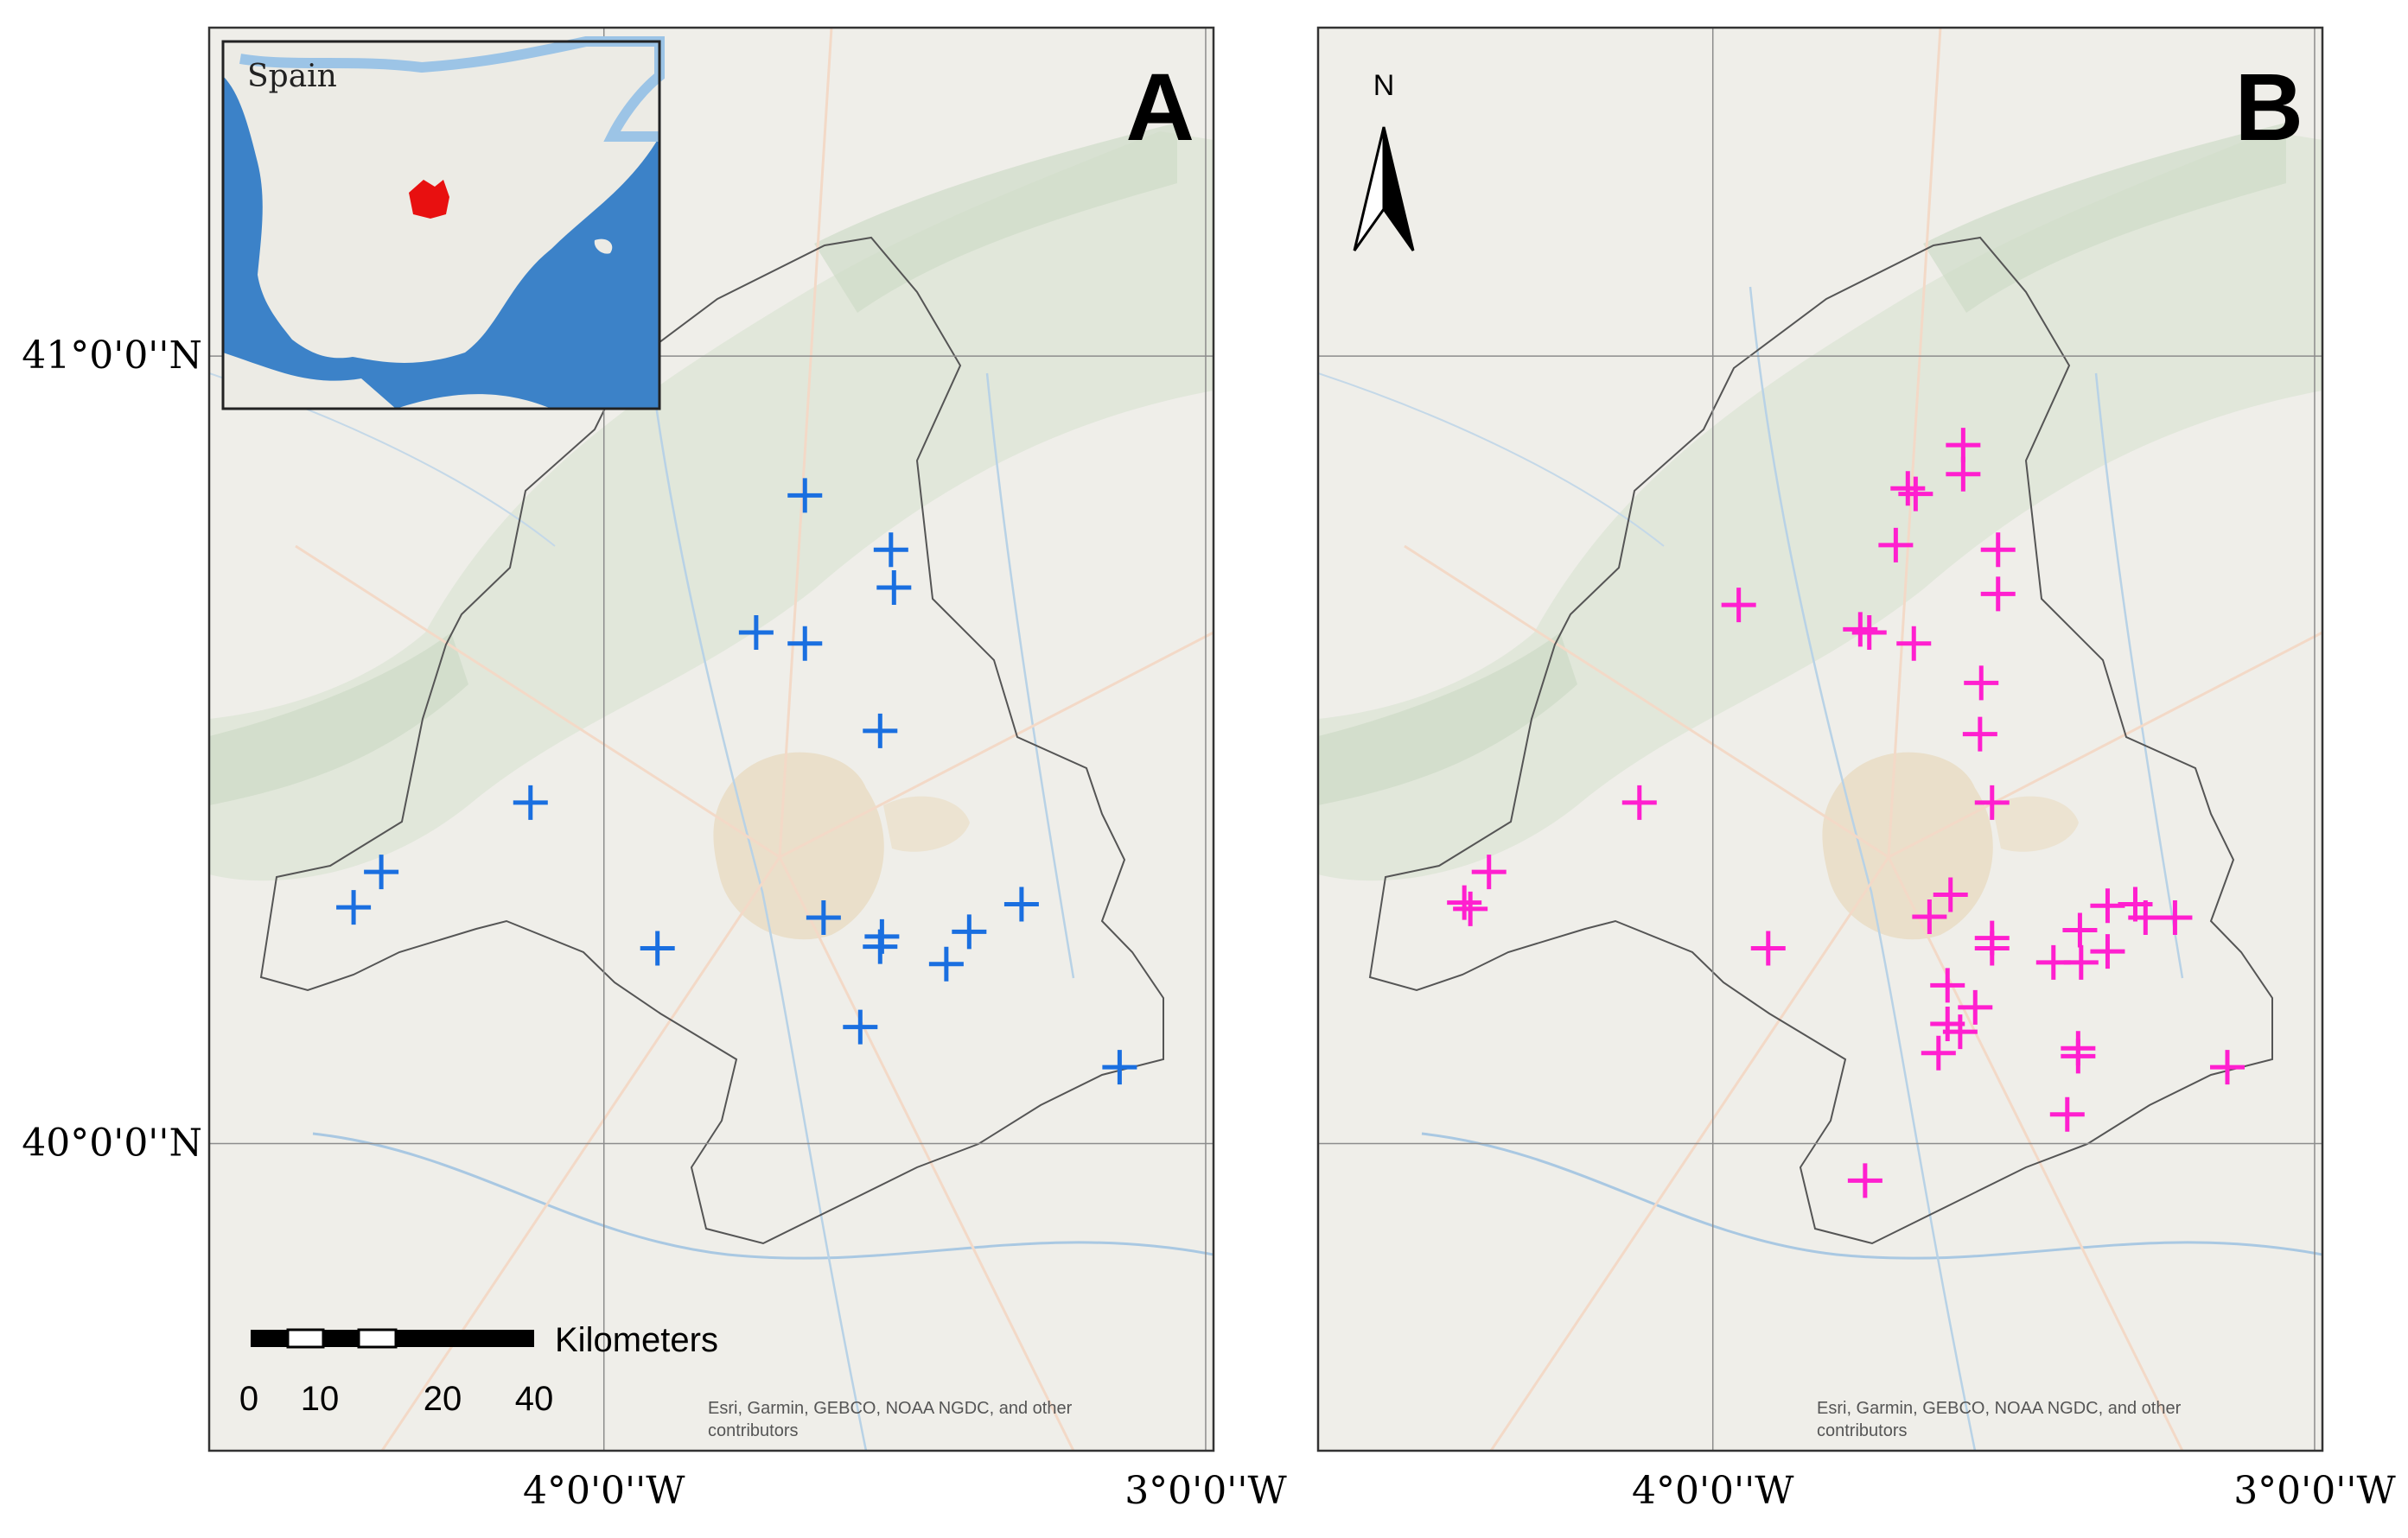  I want to click on points, so click(736, 781).